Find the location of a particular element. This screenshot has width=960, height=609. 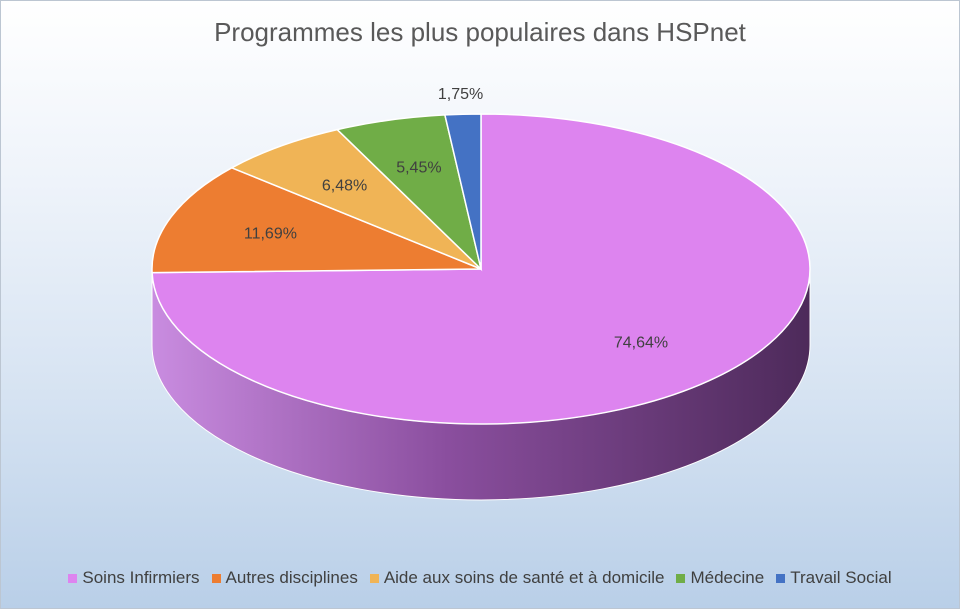

legend-label: Soins Infirmiers is located at coordinates (141, 577).